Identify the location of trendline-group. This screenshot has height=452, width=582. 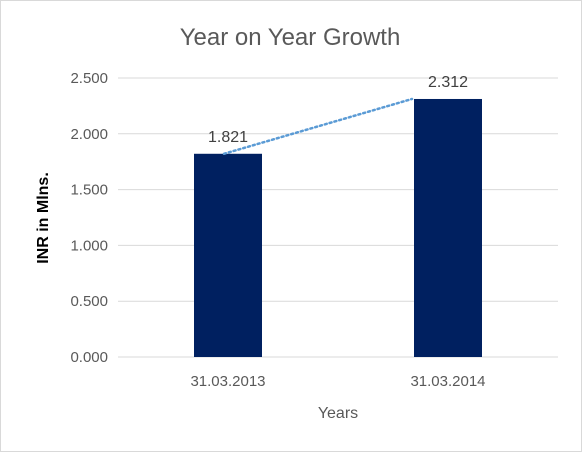
(318, 126).